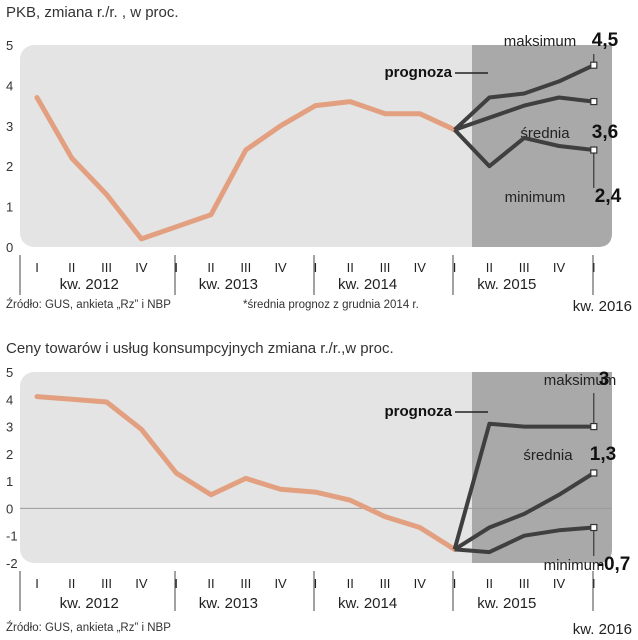  What do you see at coordinates (331, 305) in the screenshot?
I see `forecast-note: *średnia prognoz z grudnia 2014 r.` at bounding box center [331, 305].